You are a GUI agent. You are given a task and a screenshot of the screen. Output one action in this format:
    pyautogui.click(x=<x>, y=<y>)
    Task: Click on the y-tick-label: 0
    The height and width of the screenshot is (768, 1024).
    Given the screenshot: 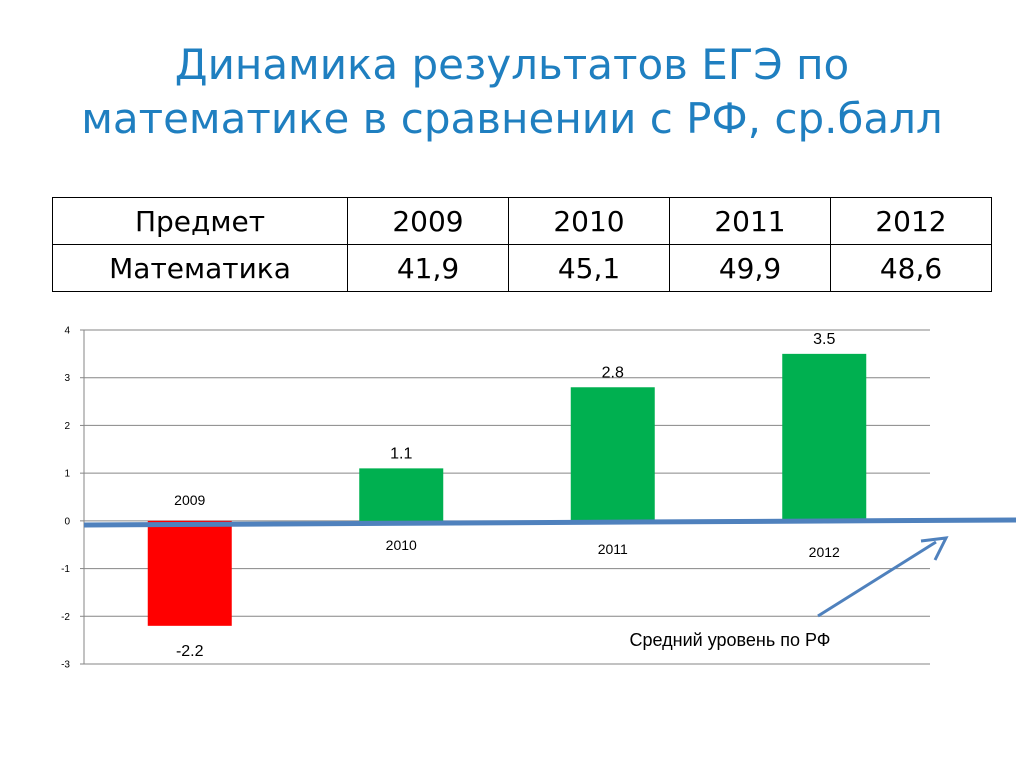 What is the action you would take?
    pyautogui.click(x=67, y=521)
    